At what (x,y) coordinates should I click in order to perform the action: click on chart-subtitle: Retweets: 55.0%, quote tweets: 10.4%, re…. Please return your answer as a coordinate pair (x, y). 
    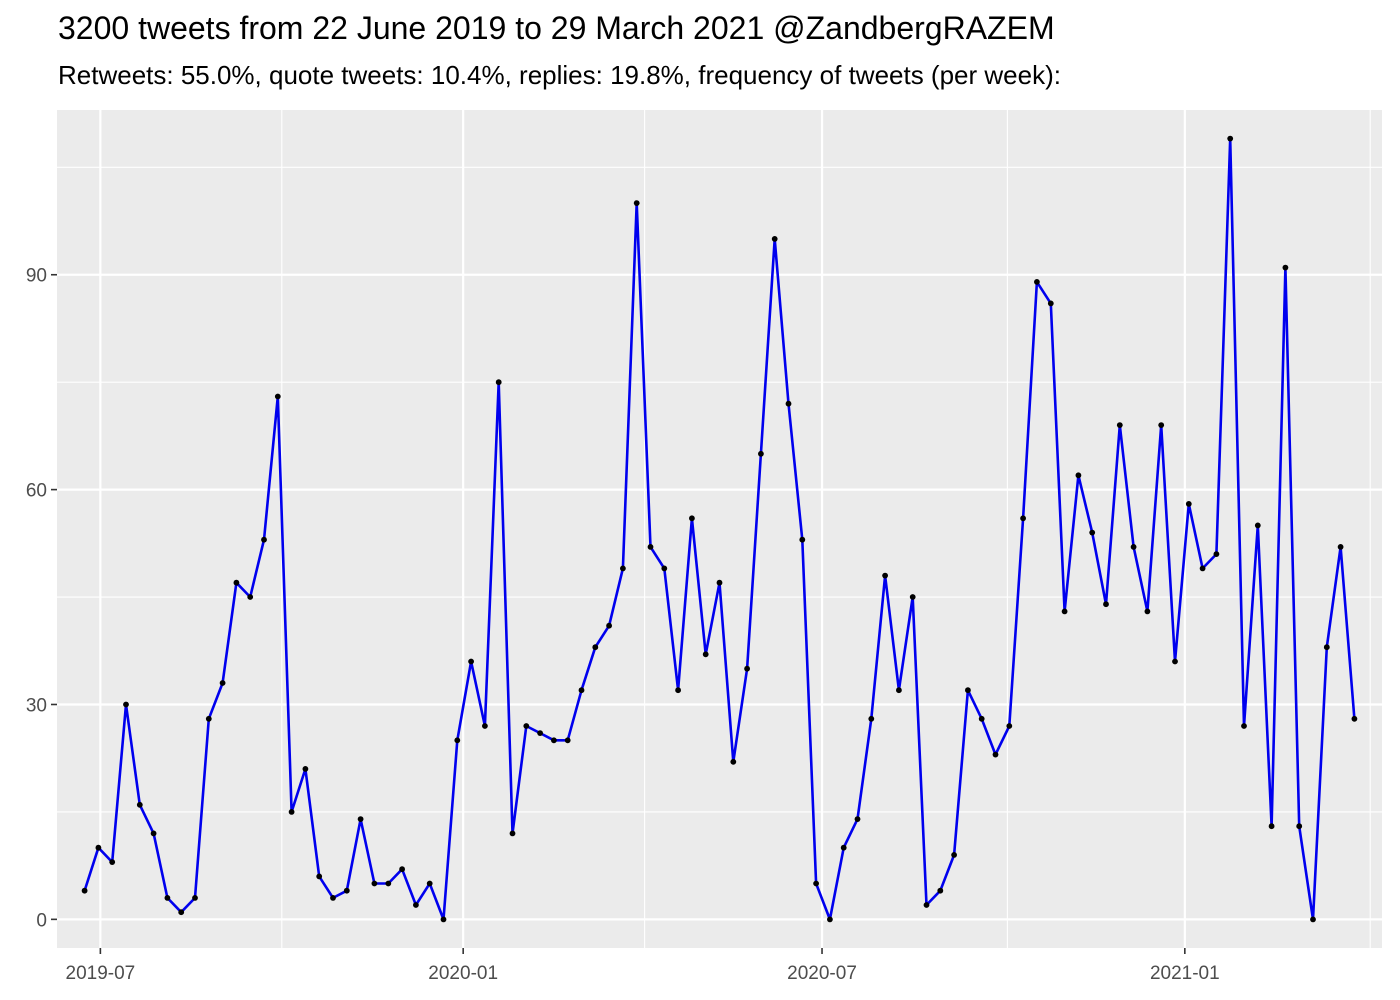
    Looking at the image, I should click on (559, 75).